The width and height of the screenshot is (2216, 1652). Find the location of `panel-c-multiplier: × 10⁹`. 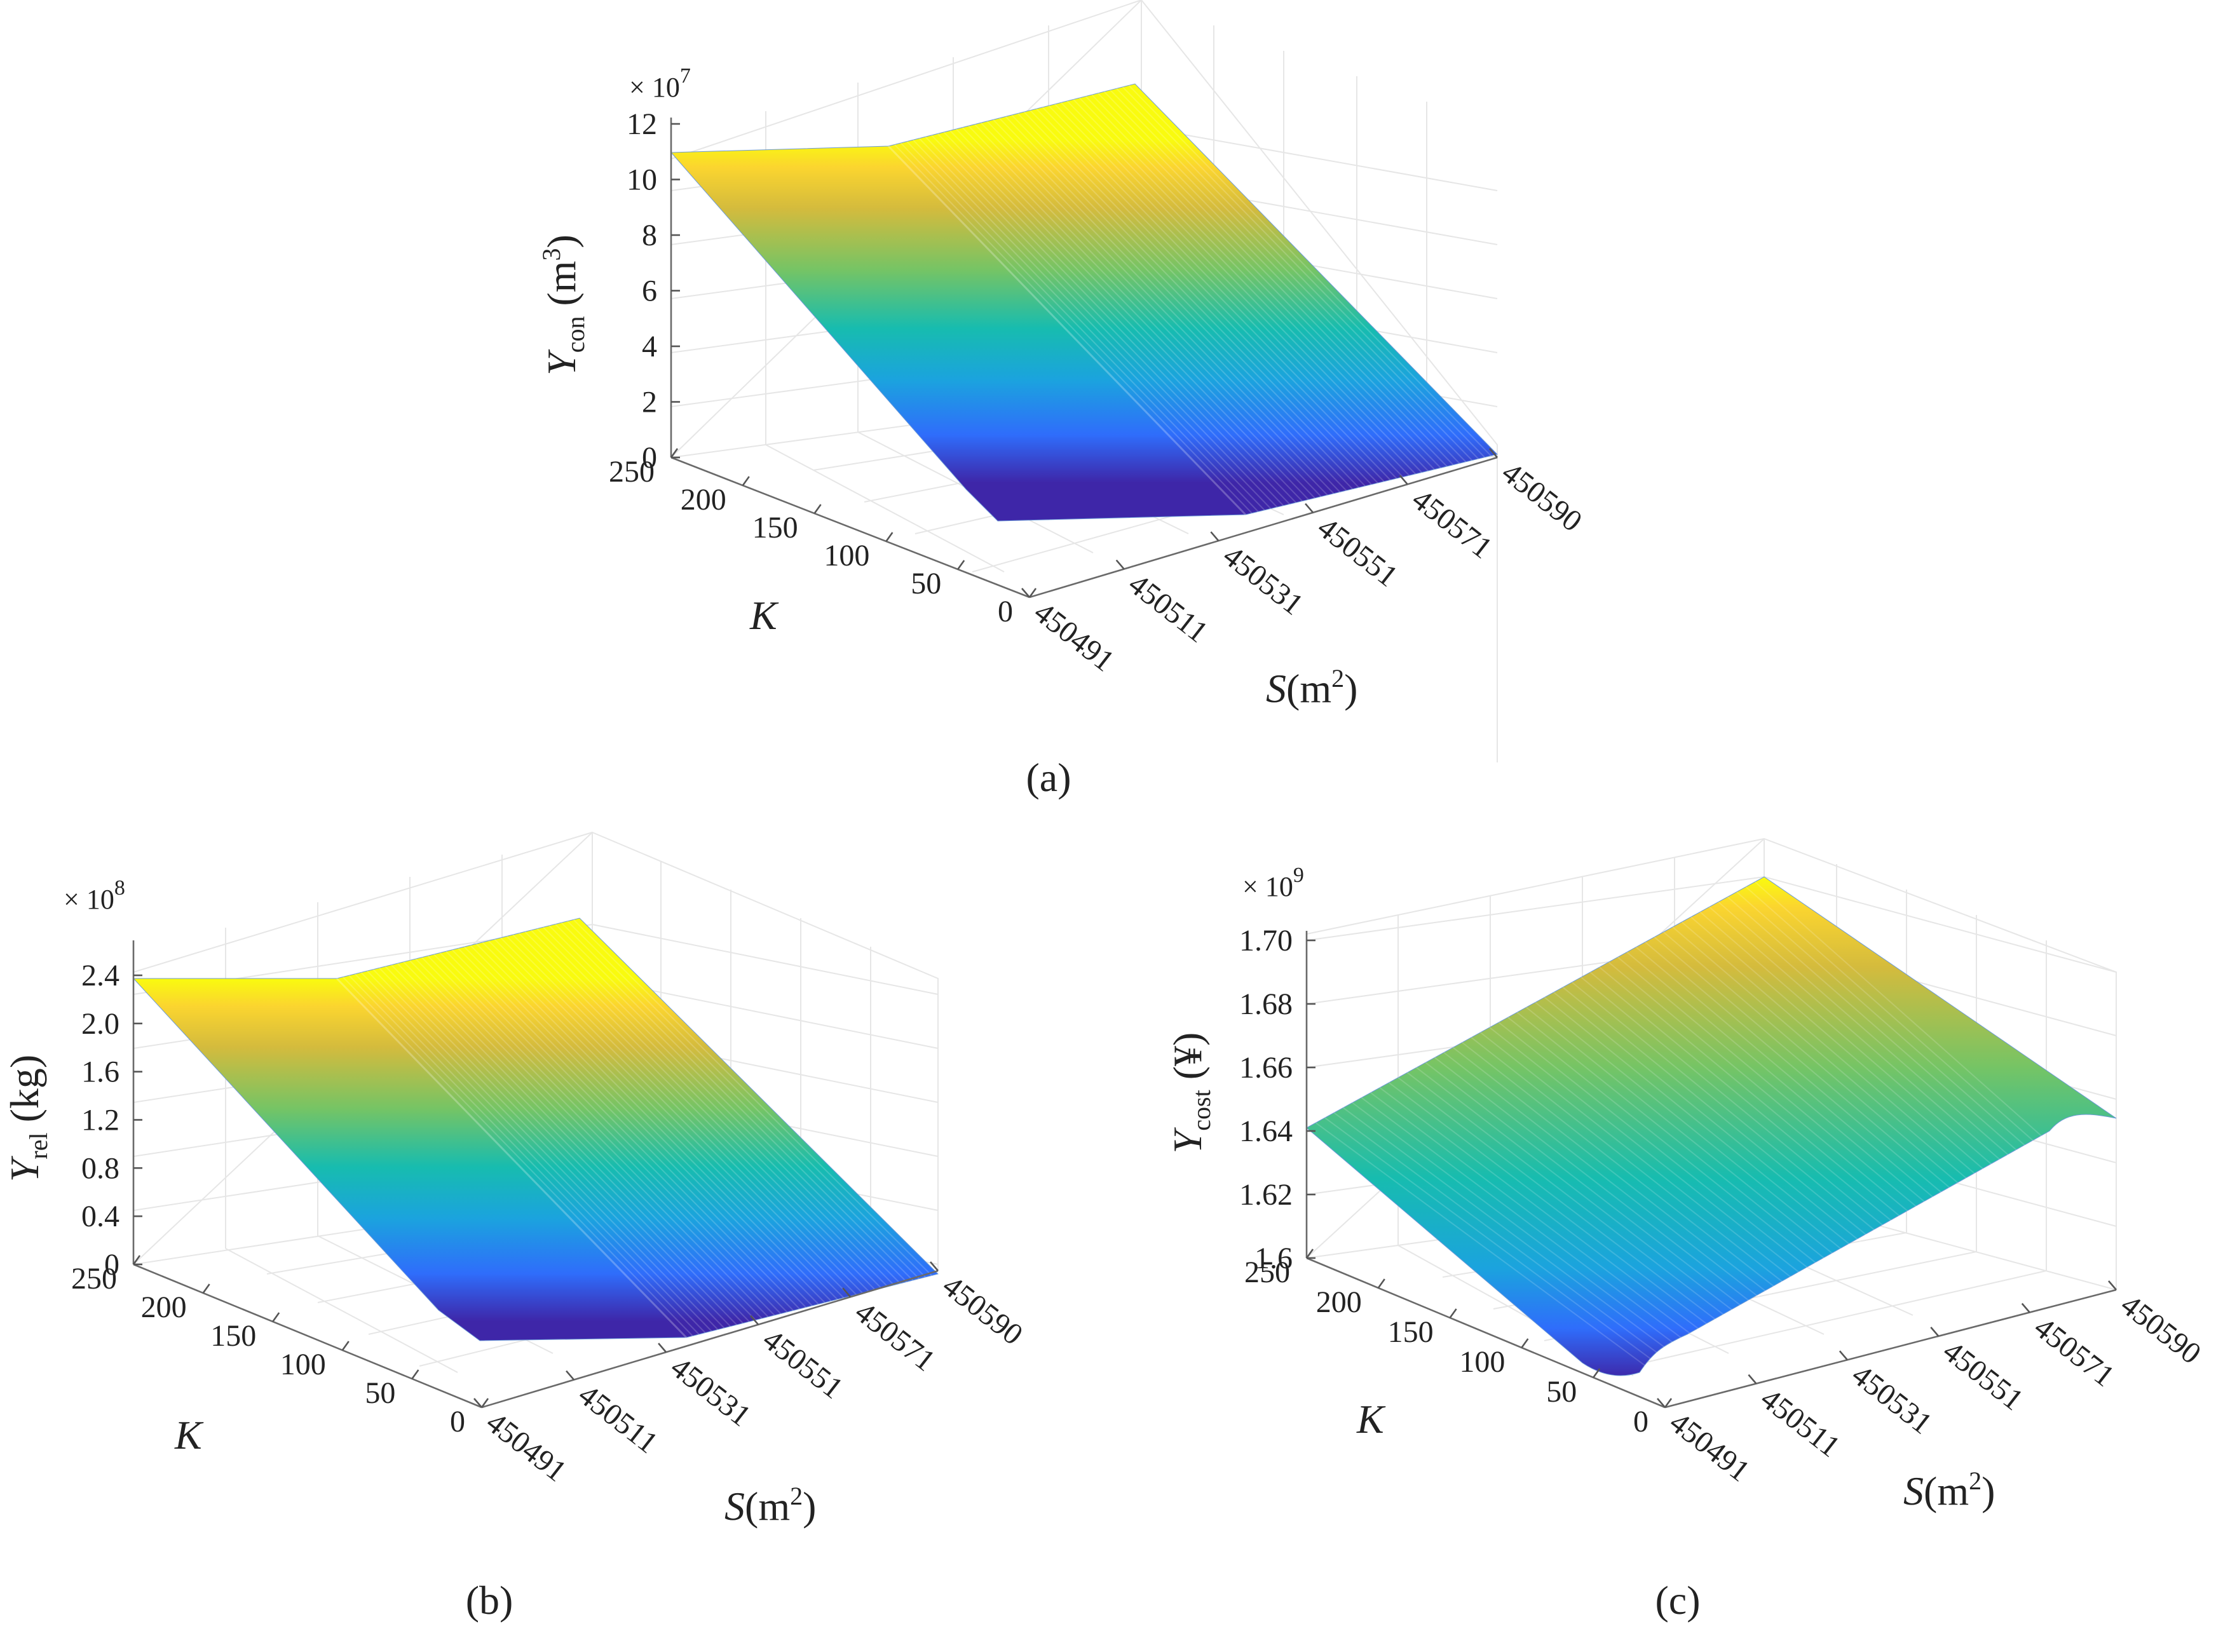

panel-c-multiplier: × 10⁹ is located at coordinates (1273, 882).